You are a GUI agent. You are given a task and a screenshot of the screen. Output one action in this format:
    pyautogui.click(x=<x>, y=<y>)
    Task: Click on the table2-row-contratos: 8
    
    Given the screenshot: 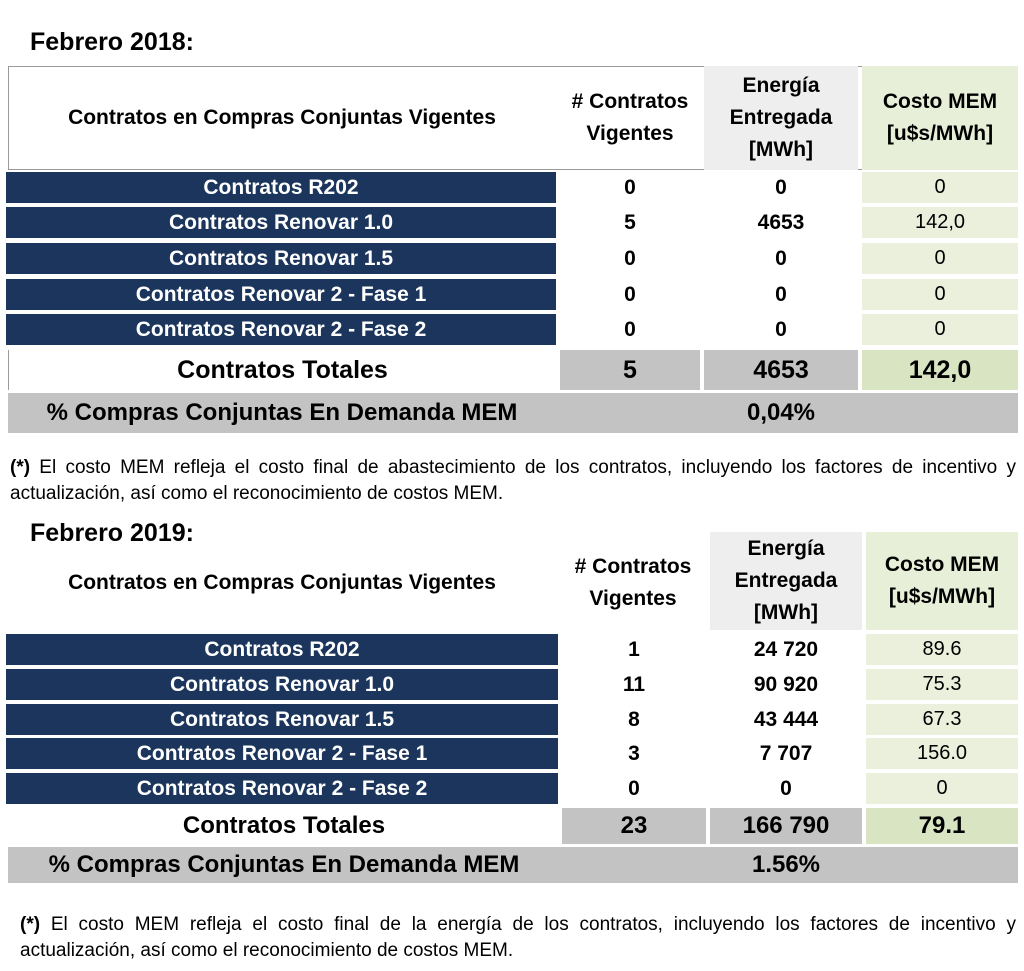 What is the action you would take?
    pyautogui.click(x=634, y=719)
    